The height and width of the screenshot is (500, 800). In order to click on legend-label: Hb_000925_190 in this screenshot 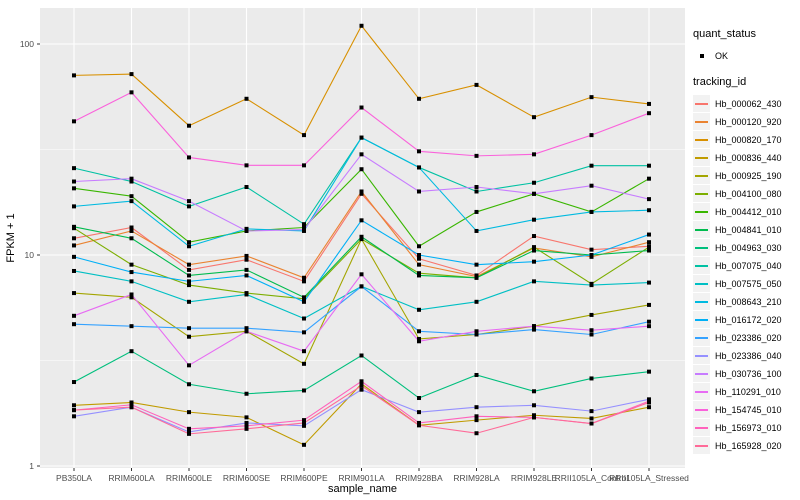, I will do `click(748, 175)`.